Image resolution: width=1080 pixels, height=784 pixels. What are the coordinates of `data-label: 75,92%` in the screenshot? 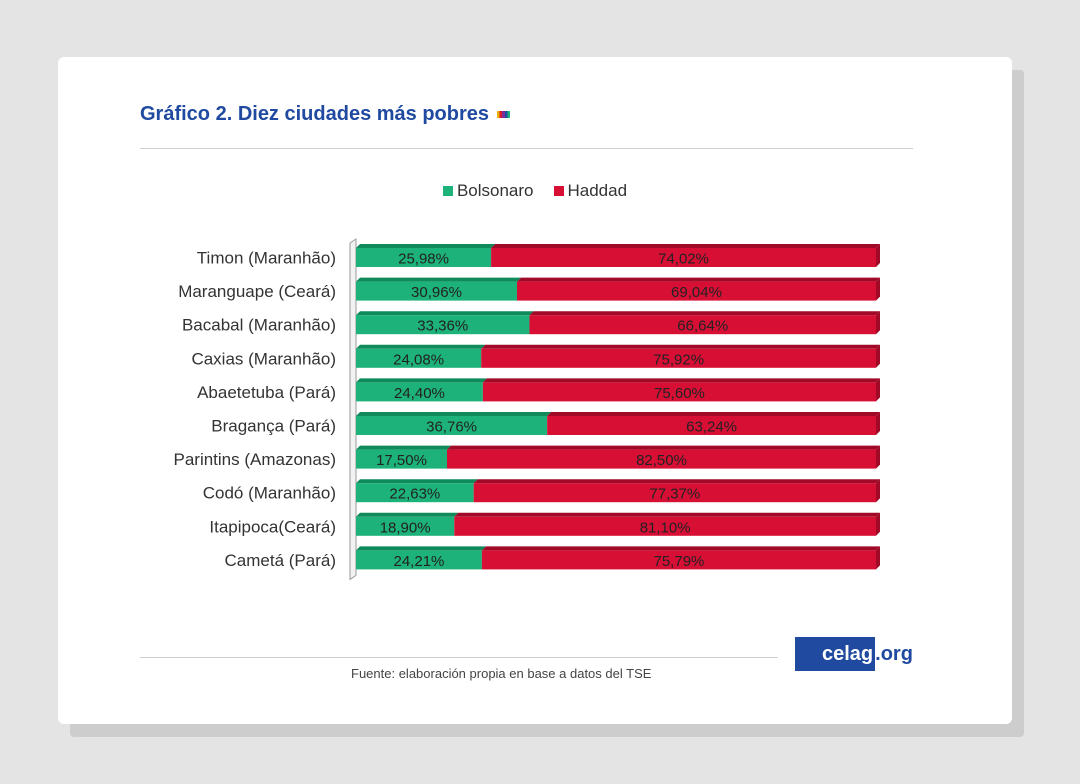 It's located at (678, 359).